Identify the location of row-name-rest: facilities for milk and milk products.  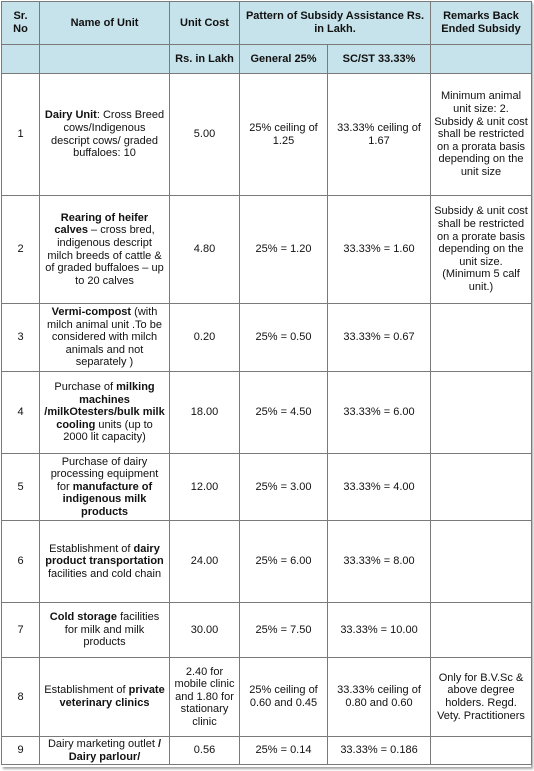
(112, 630).